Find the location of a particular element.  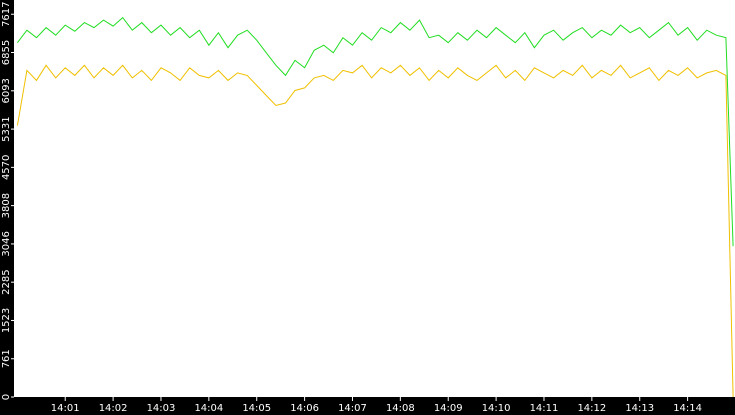

x-tick-label: 14:01 is located at coordinates (65, 408).